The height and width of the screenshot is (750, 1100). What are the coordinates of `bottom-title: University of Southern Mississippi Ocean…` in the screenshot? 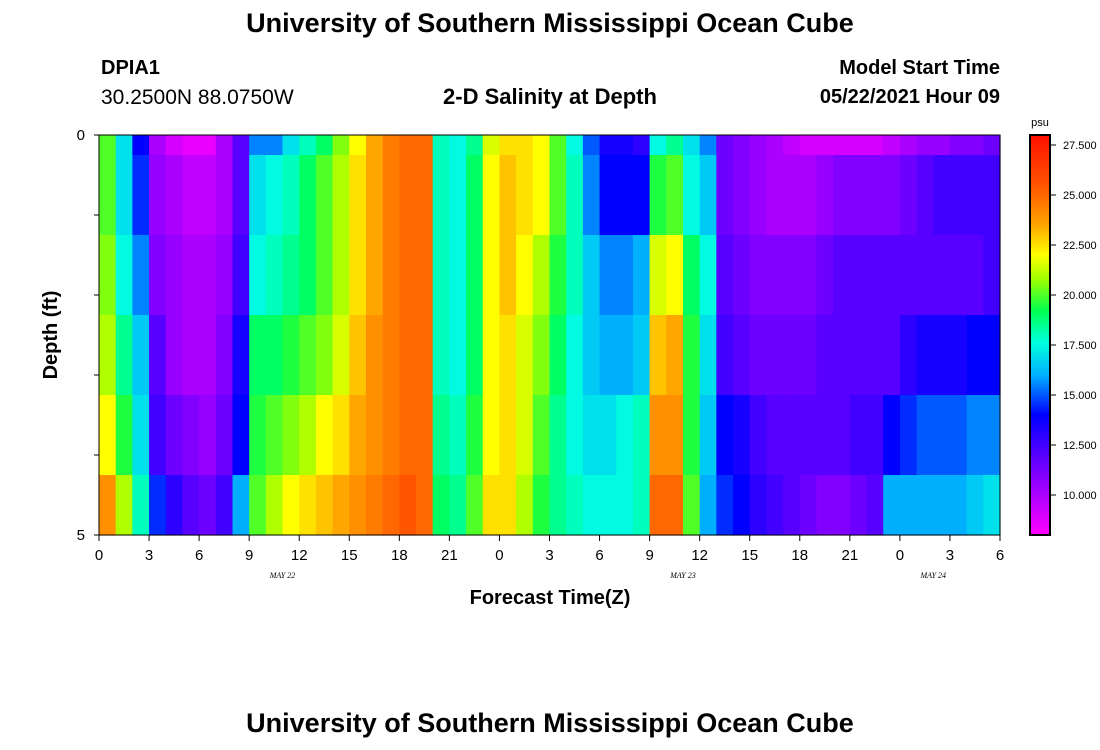 It's located at (550, 723).